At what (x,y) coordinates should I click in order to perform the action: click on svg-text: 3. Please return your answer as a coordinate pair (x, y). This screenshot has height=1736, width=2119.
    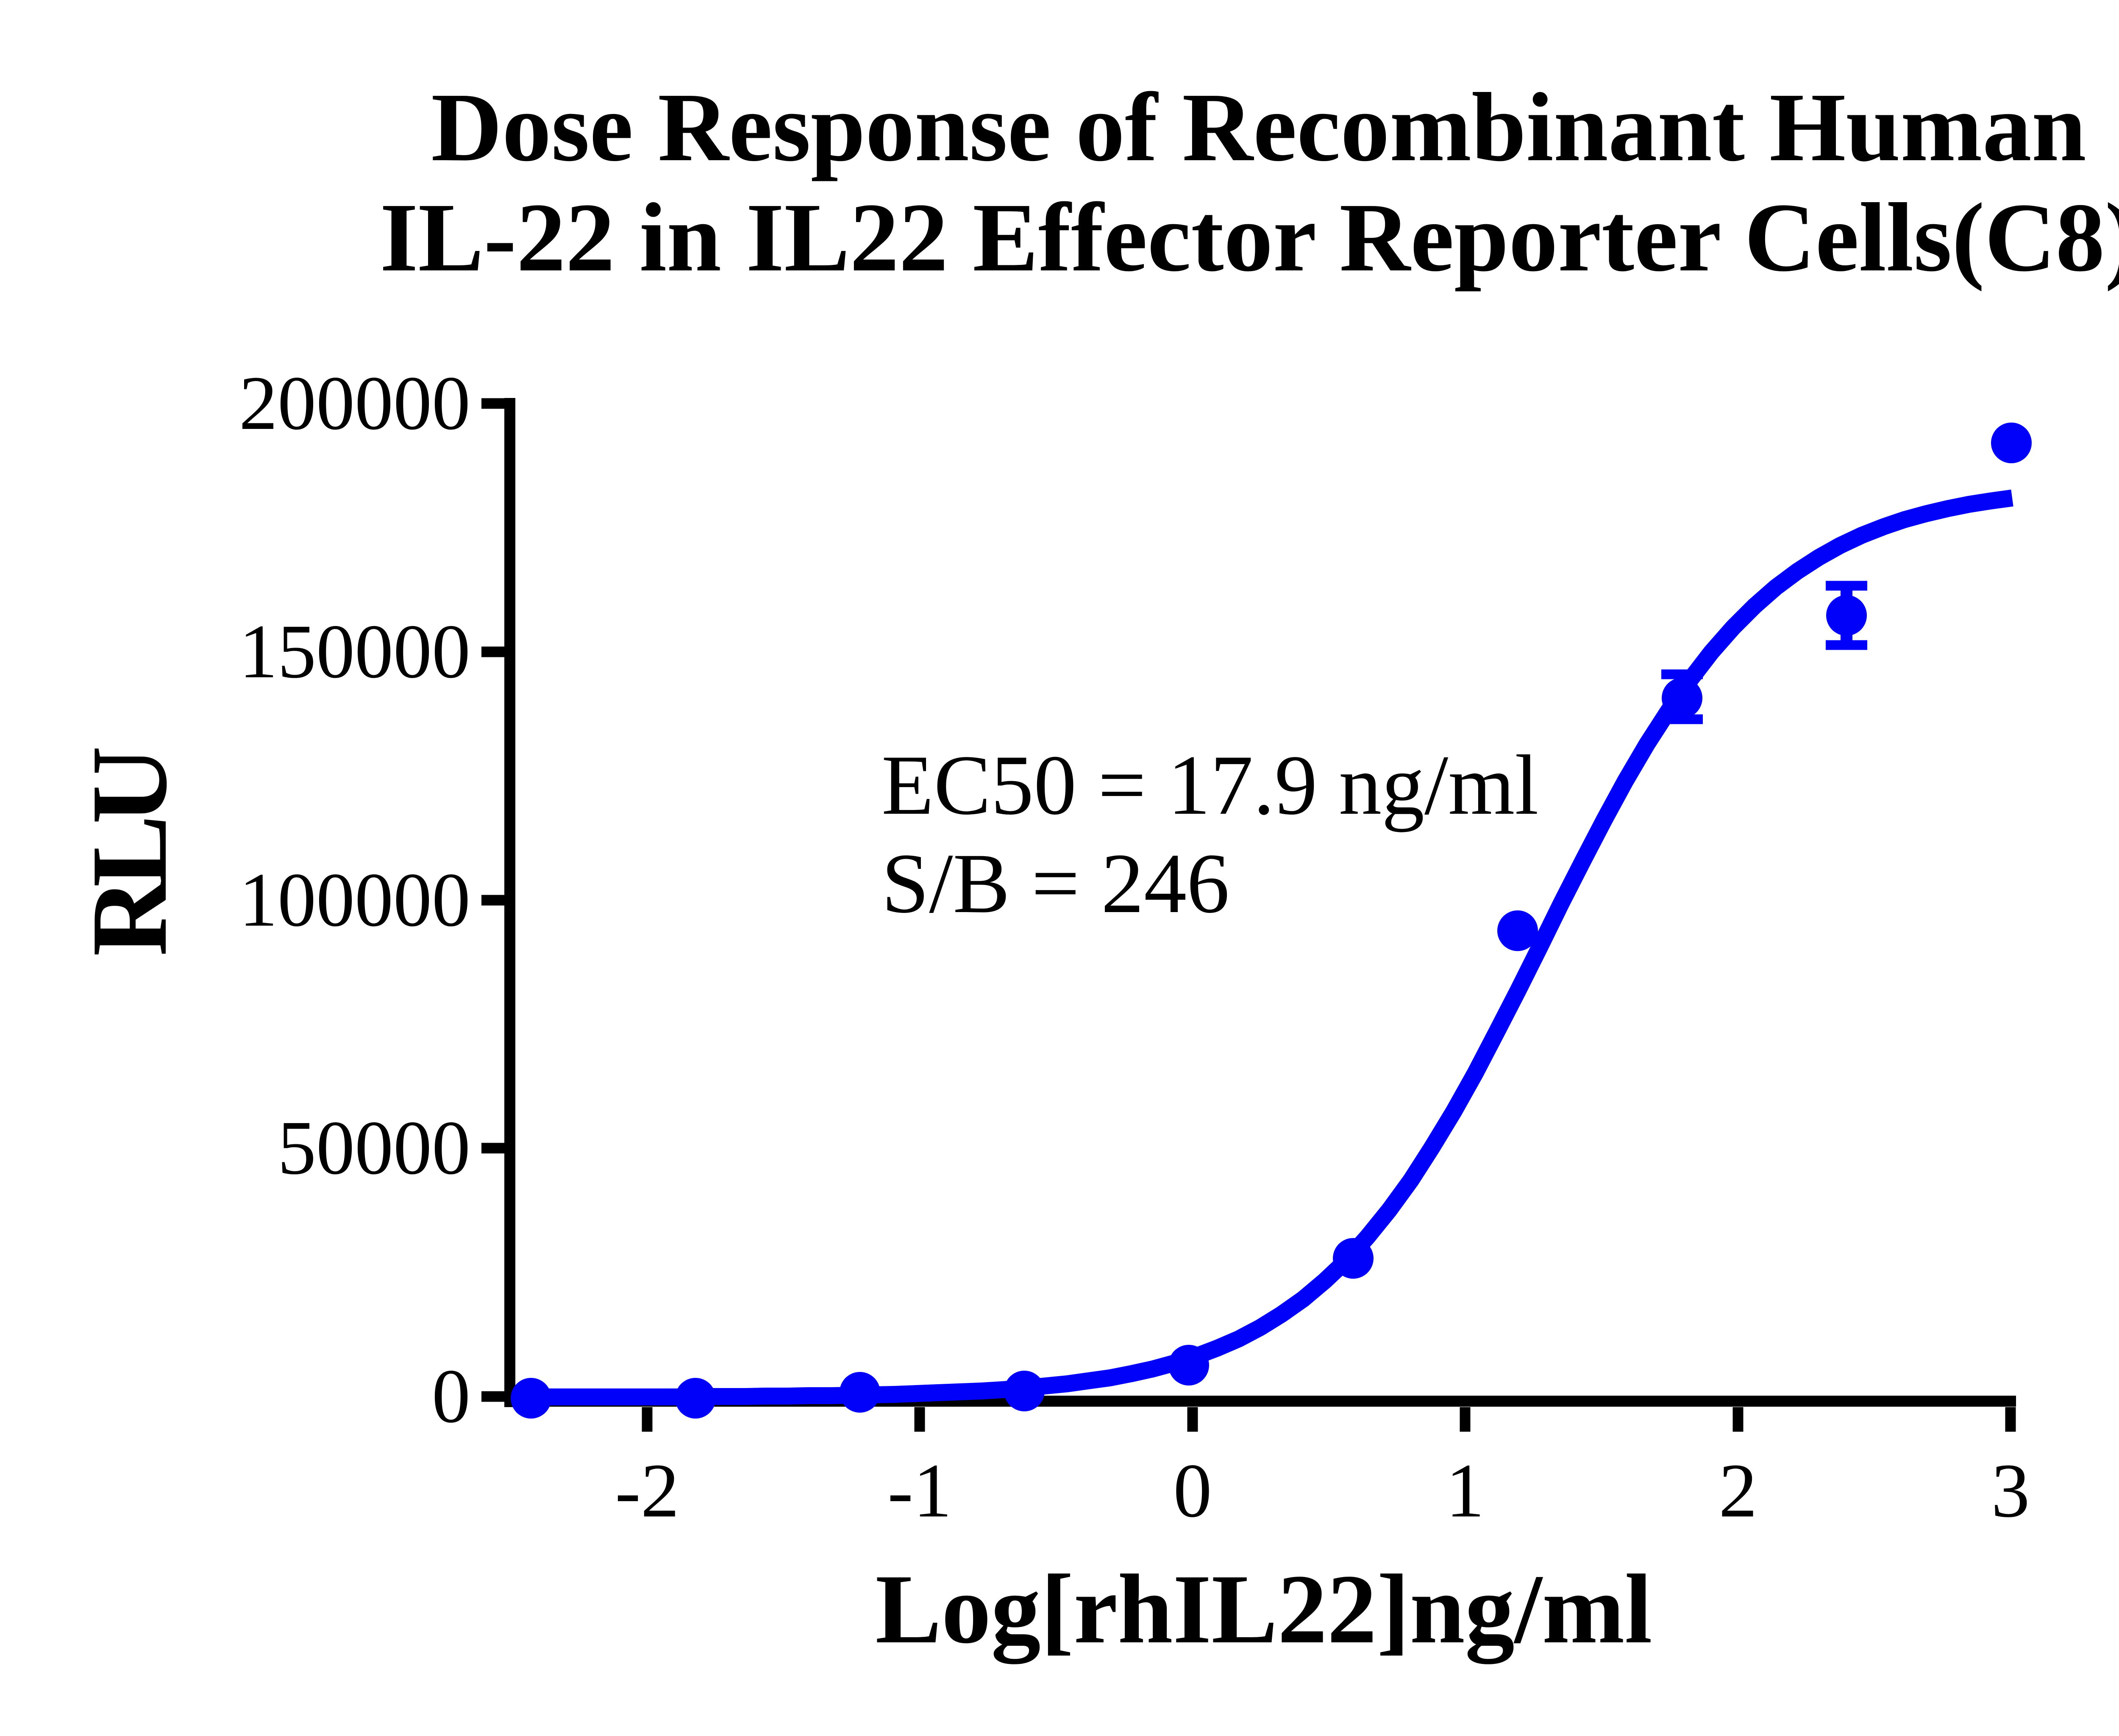
    Looking at the image, I should click on (2011, 1490).